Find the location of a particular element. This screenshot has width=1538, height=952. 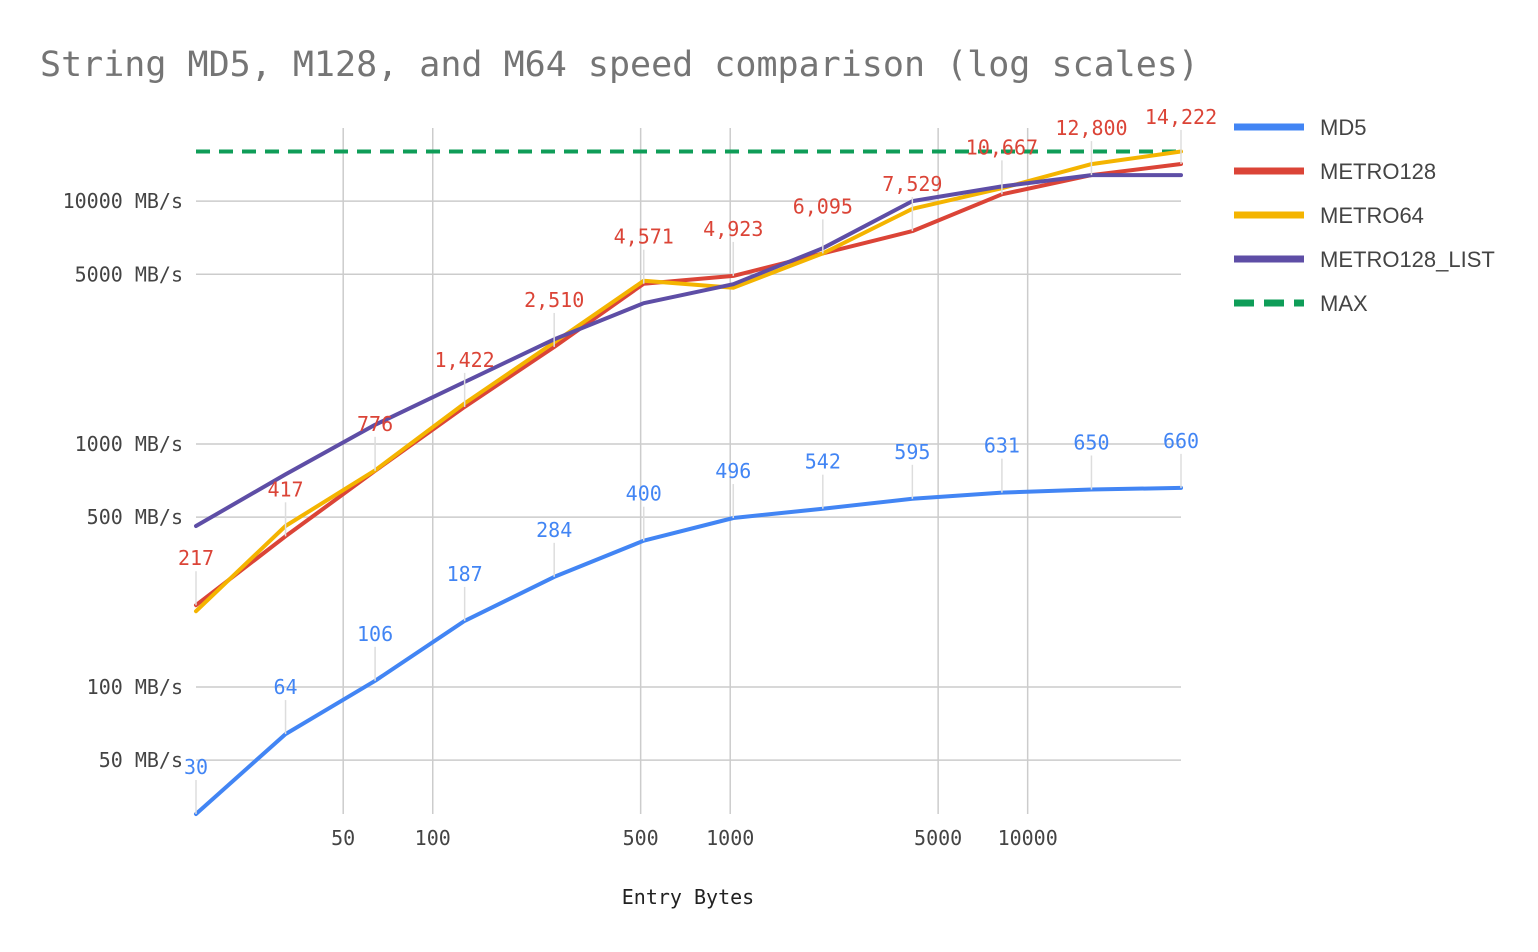

data-label: 417 is located at coordinates (285, 489).